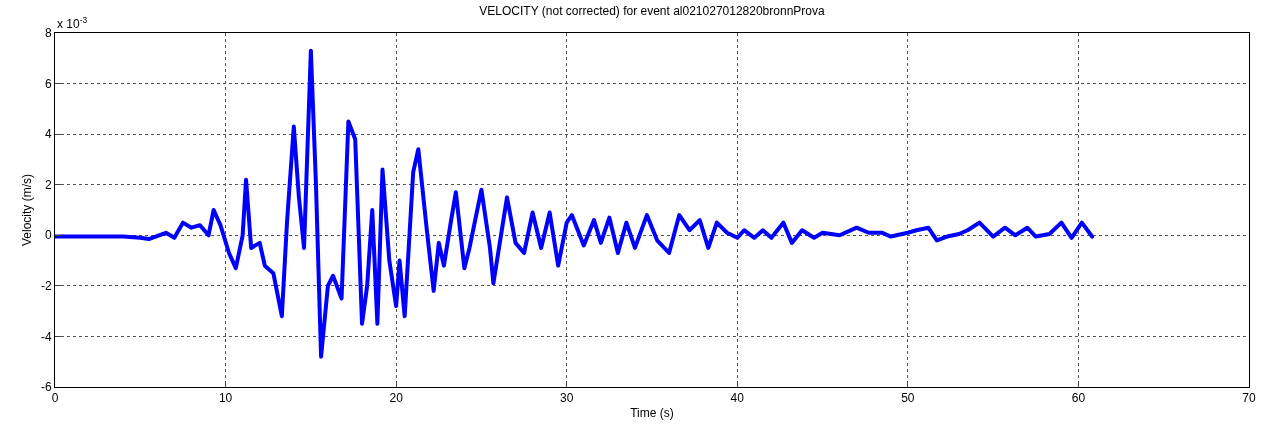 The height and width of the screenshot is (430, 1268). What do you see at coordinates (48, 235) in the screenshot?
I see `y-tick-label: 0` at bounding box center [48, 235].